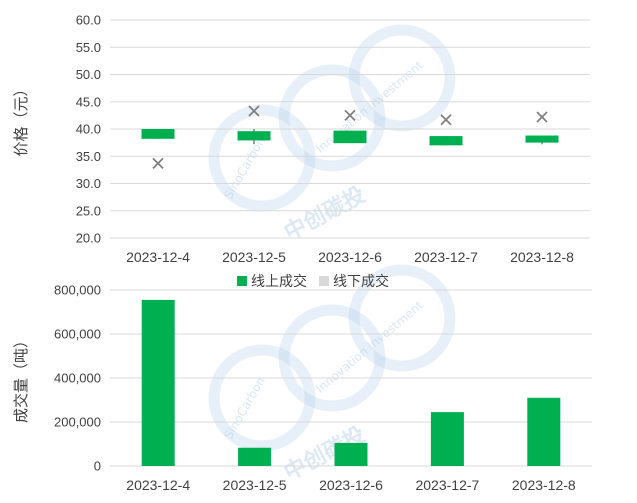 The width and height of the screenshot is (637, 503). What do you see at coordinates (88, 238) in the screenshot?
I see `price-y-tick-label: 20.0` at bounding box center [88, 238].